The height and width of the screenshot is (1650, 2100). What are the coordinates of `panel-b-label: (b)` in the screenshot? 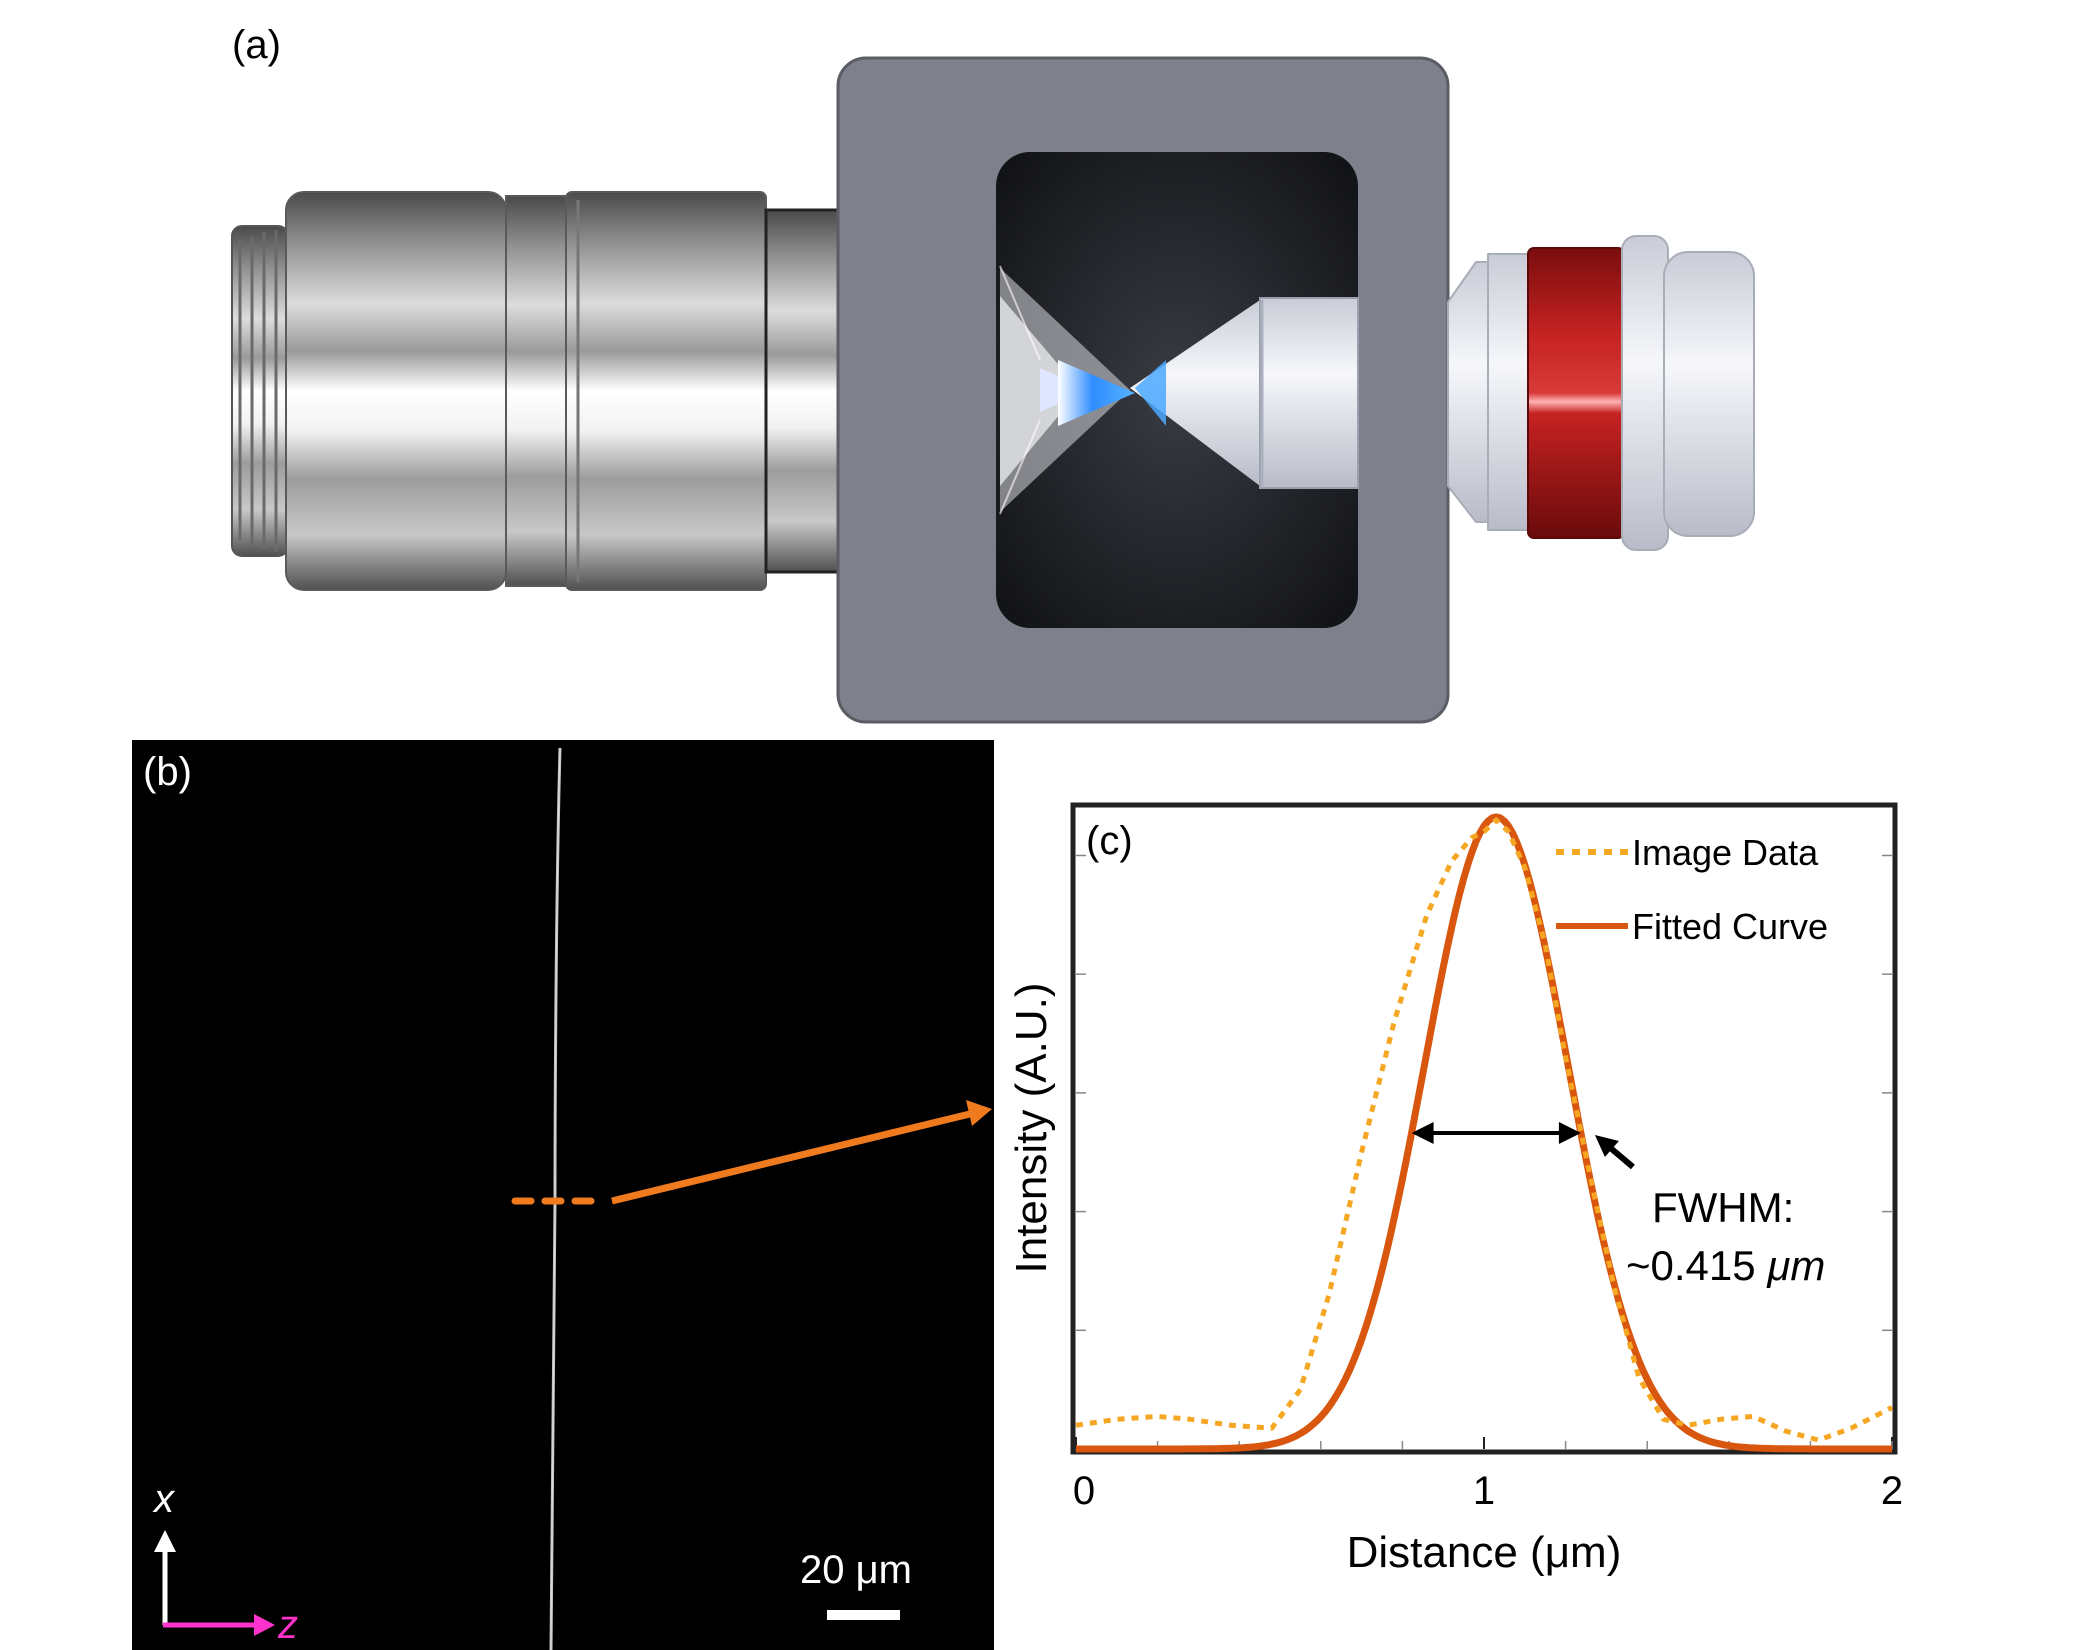 It's located at (167, 772).